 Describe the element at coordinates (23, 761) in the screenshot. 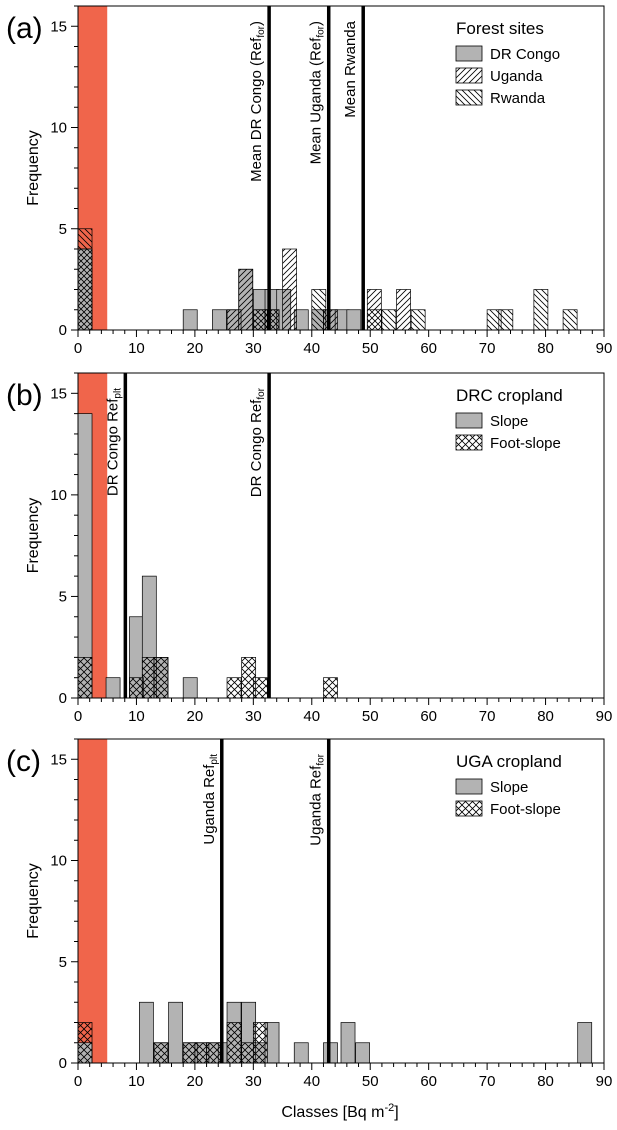

I see `panel-label: (c)` at that location.